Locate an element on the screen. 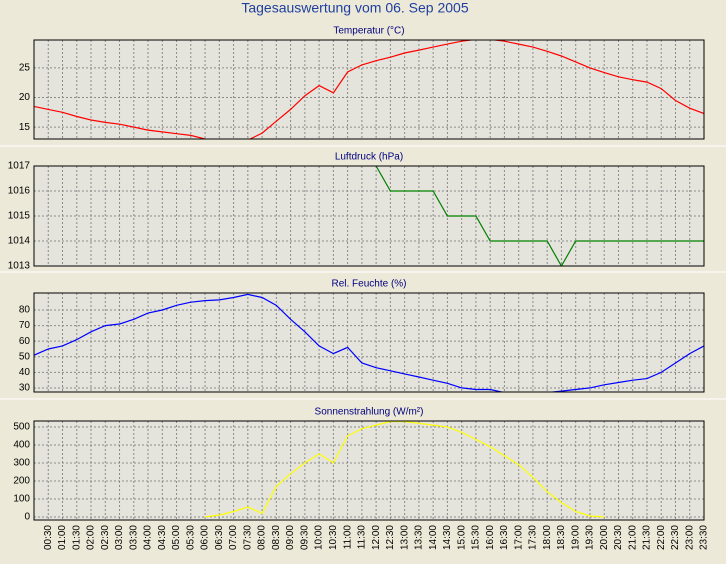 The height and width of the screenshot is (564, 726). x-tick-label: 15:00 is located at coordinates (461, 537).